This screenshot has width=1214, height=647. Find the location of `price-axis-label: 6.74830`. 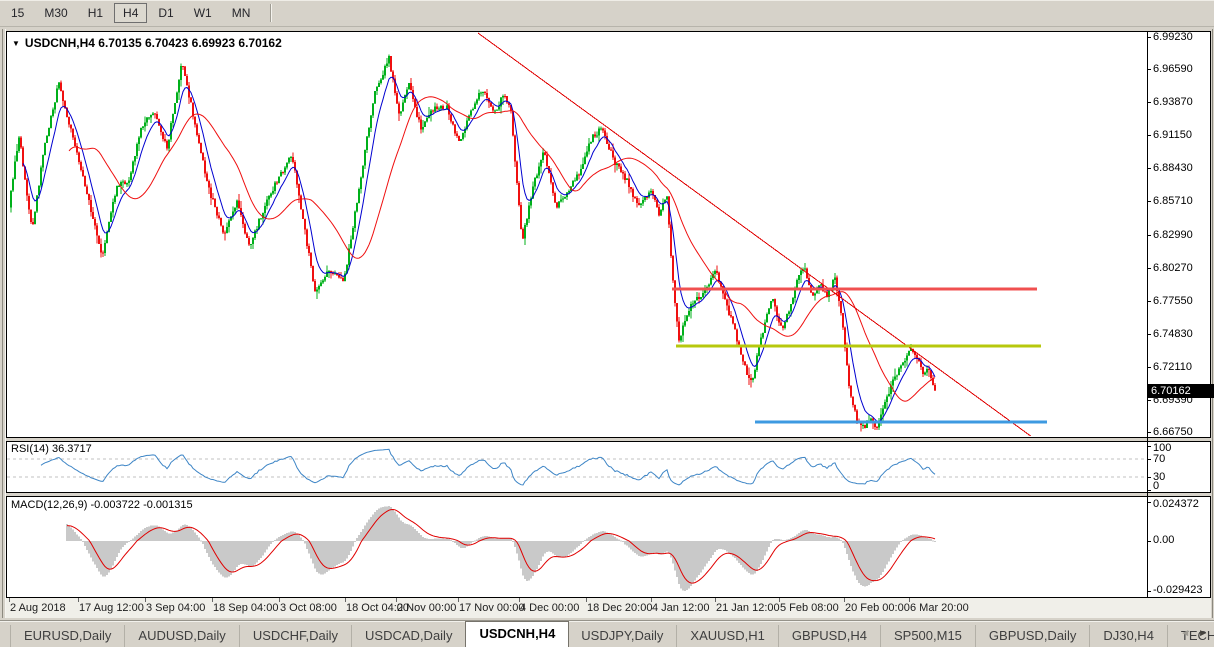

price-axis-label: 6.74830 is located at coordinates (1173, 334).